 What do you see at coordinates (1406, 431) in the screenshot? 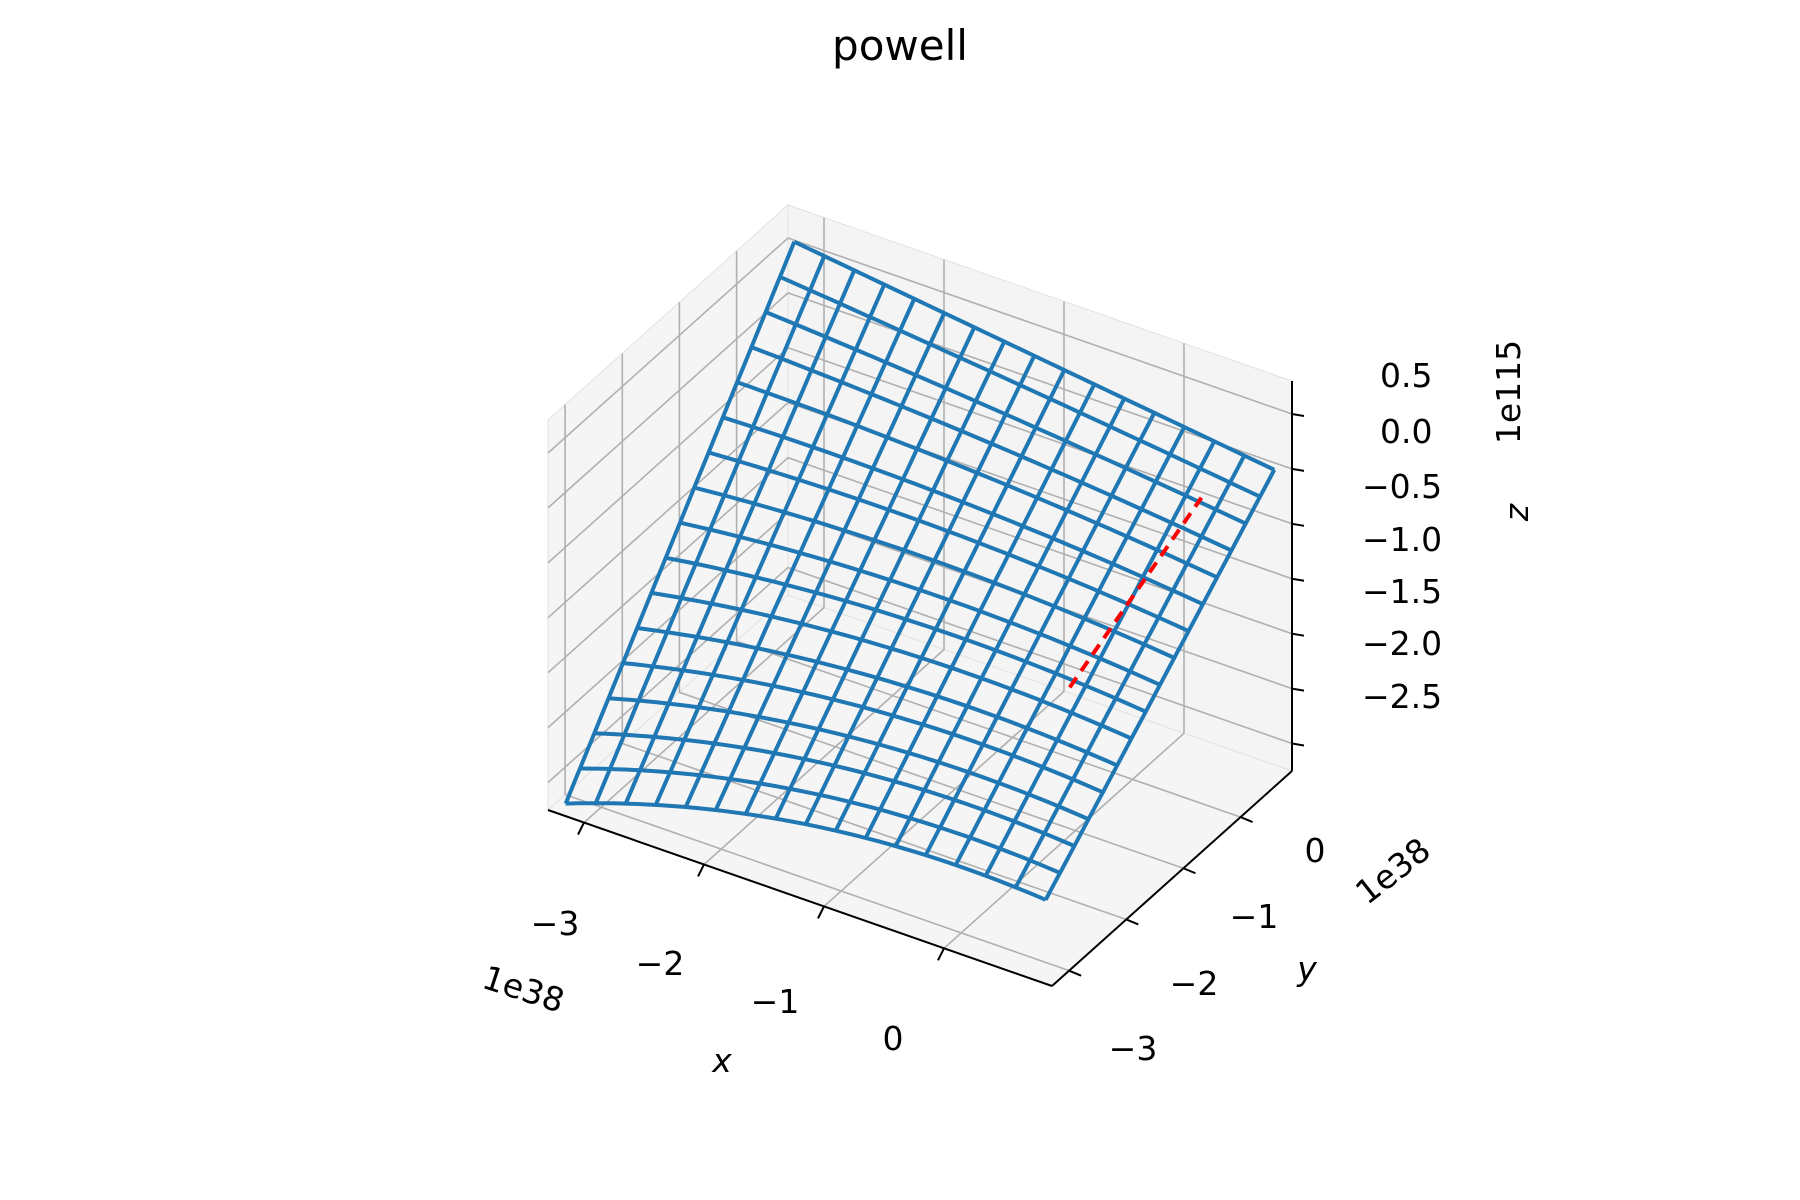
I see `z-tick-label: 0.0` at bounding box center [1406, 431].